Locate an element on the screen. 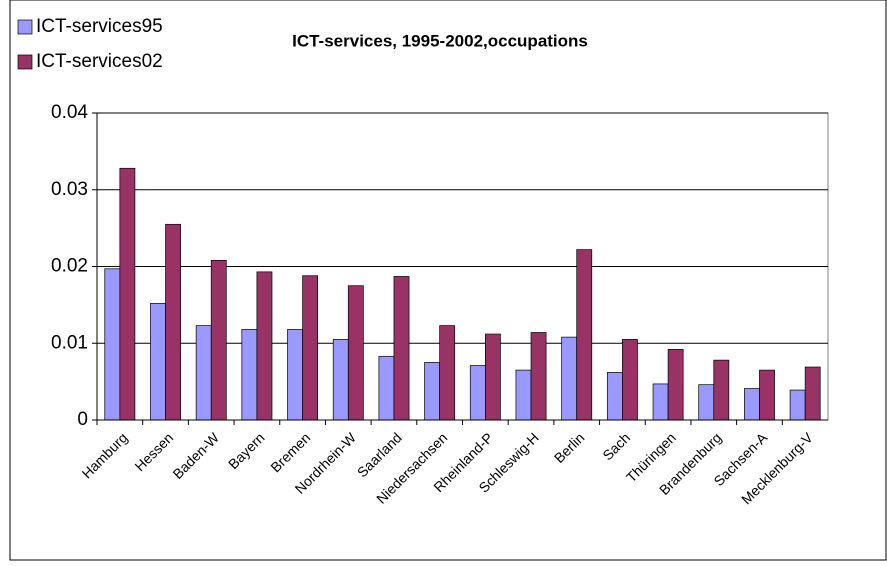  y-tick-label: 0 is located at coordinates (82, 419).